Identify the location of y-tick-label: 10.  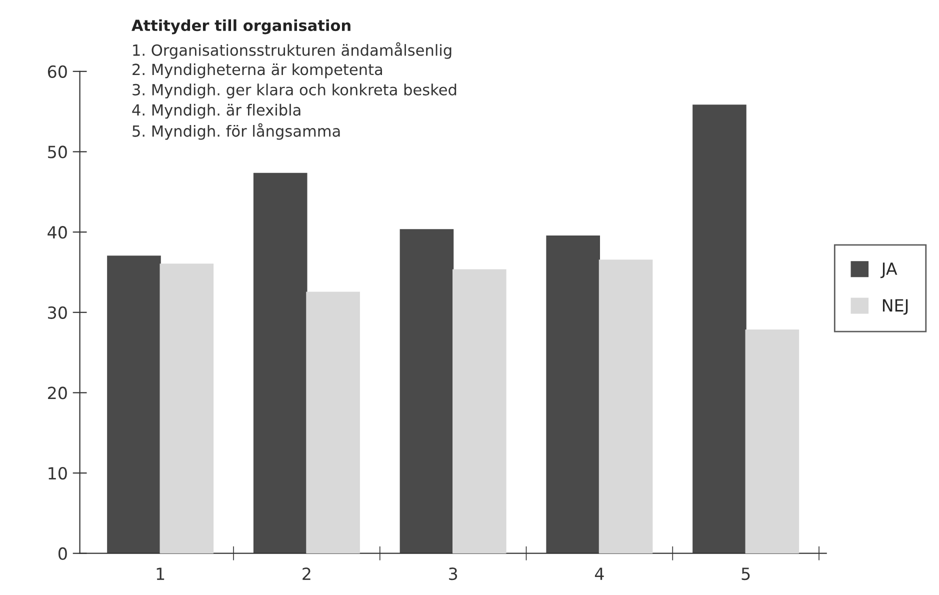
(57, 473).